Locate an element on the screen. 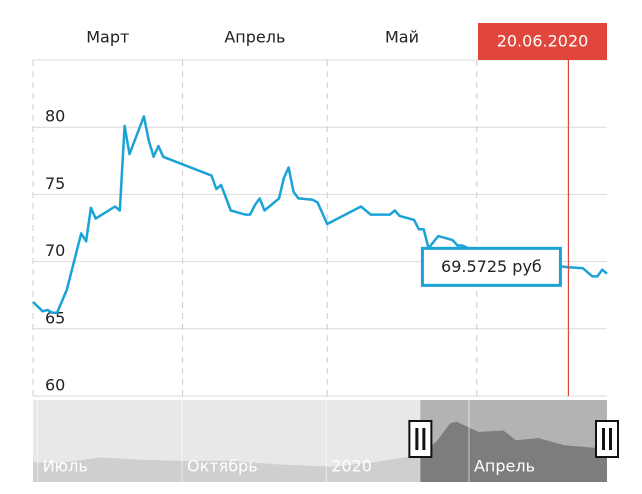 The height and width of the screenshot is (494, 642). month-label: Май is located at coordinates (402, 37).